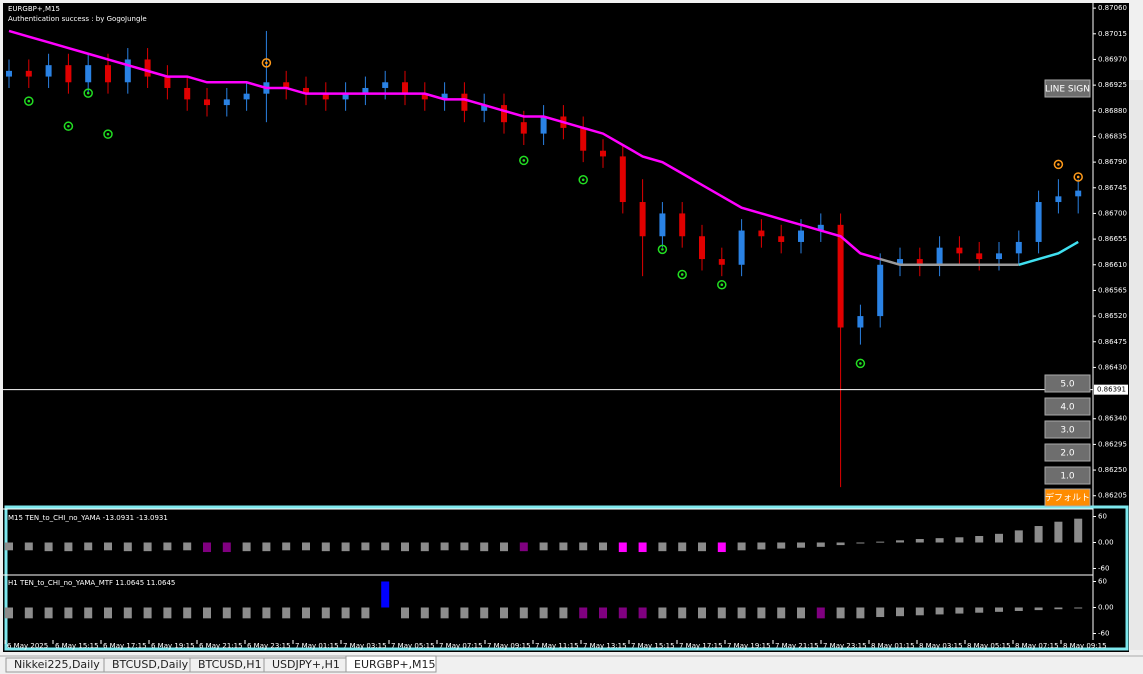 The width and height of the screenshot is (1143, 674). I want to click on time-label: 8 May 07:15, so click(1037, 646).